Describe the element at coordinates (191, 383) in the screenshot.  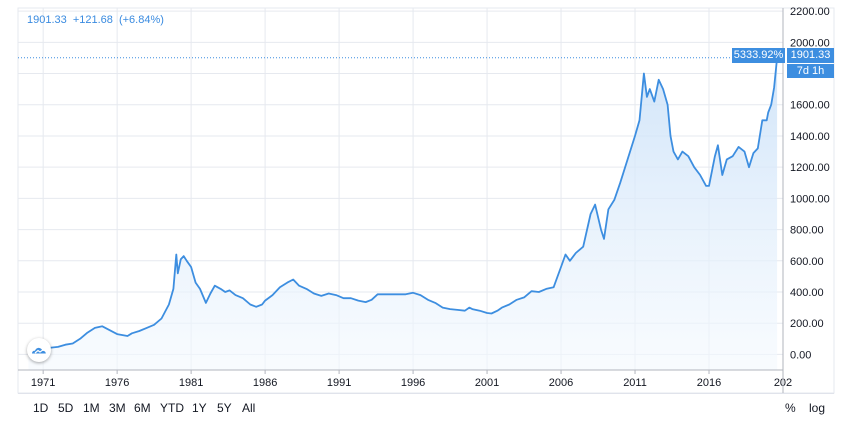
I see `x-tick-label: 1981` at that location.